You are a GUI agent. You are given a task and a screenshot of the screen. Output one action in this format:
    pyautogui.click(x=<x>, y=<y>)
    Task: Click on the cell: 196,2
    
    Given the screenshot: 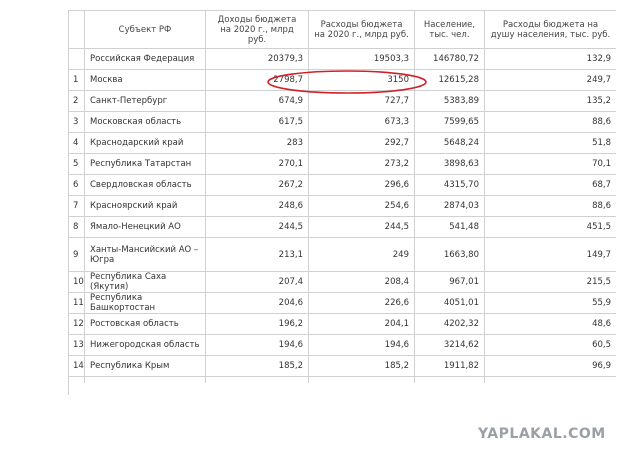 What is the action you would take?
    pyautogui.click(x=257, y=324)
    